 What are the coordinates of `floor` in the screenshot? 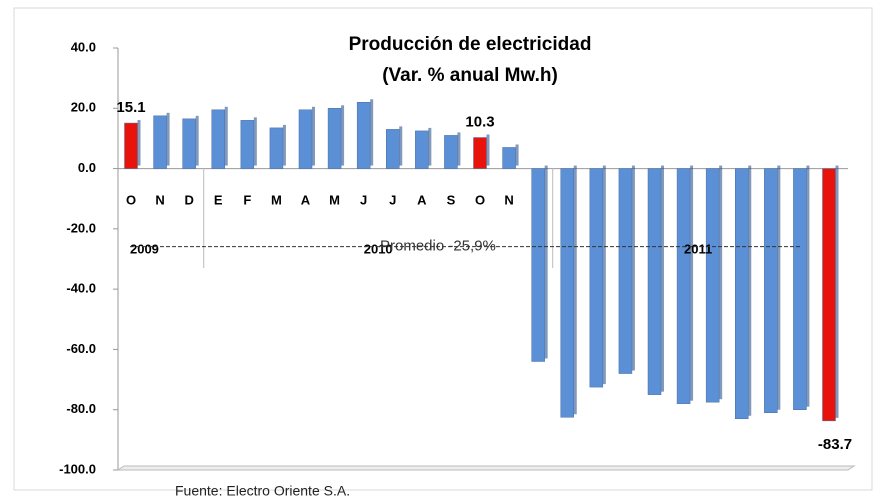 It's located at (486, 468).